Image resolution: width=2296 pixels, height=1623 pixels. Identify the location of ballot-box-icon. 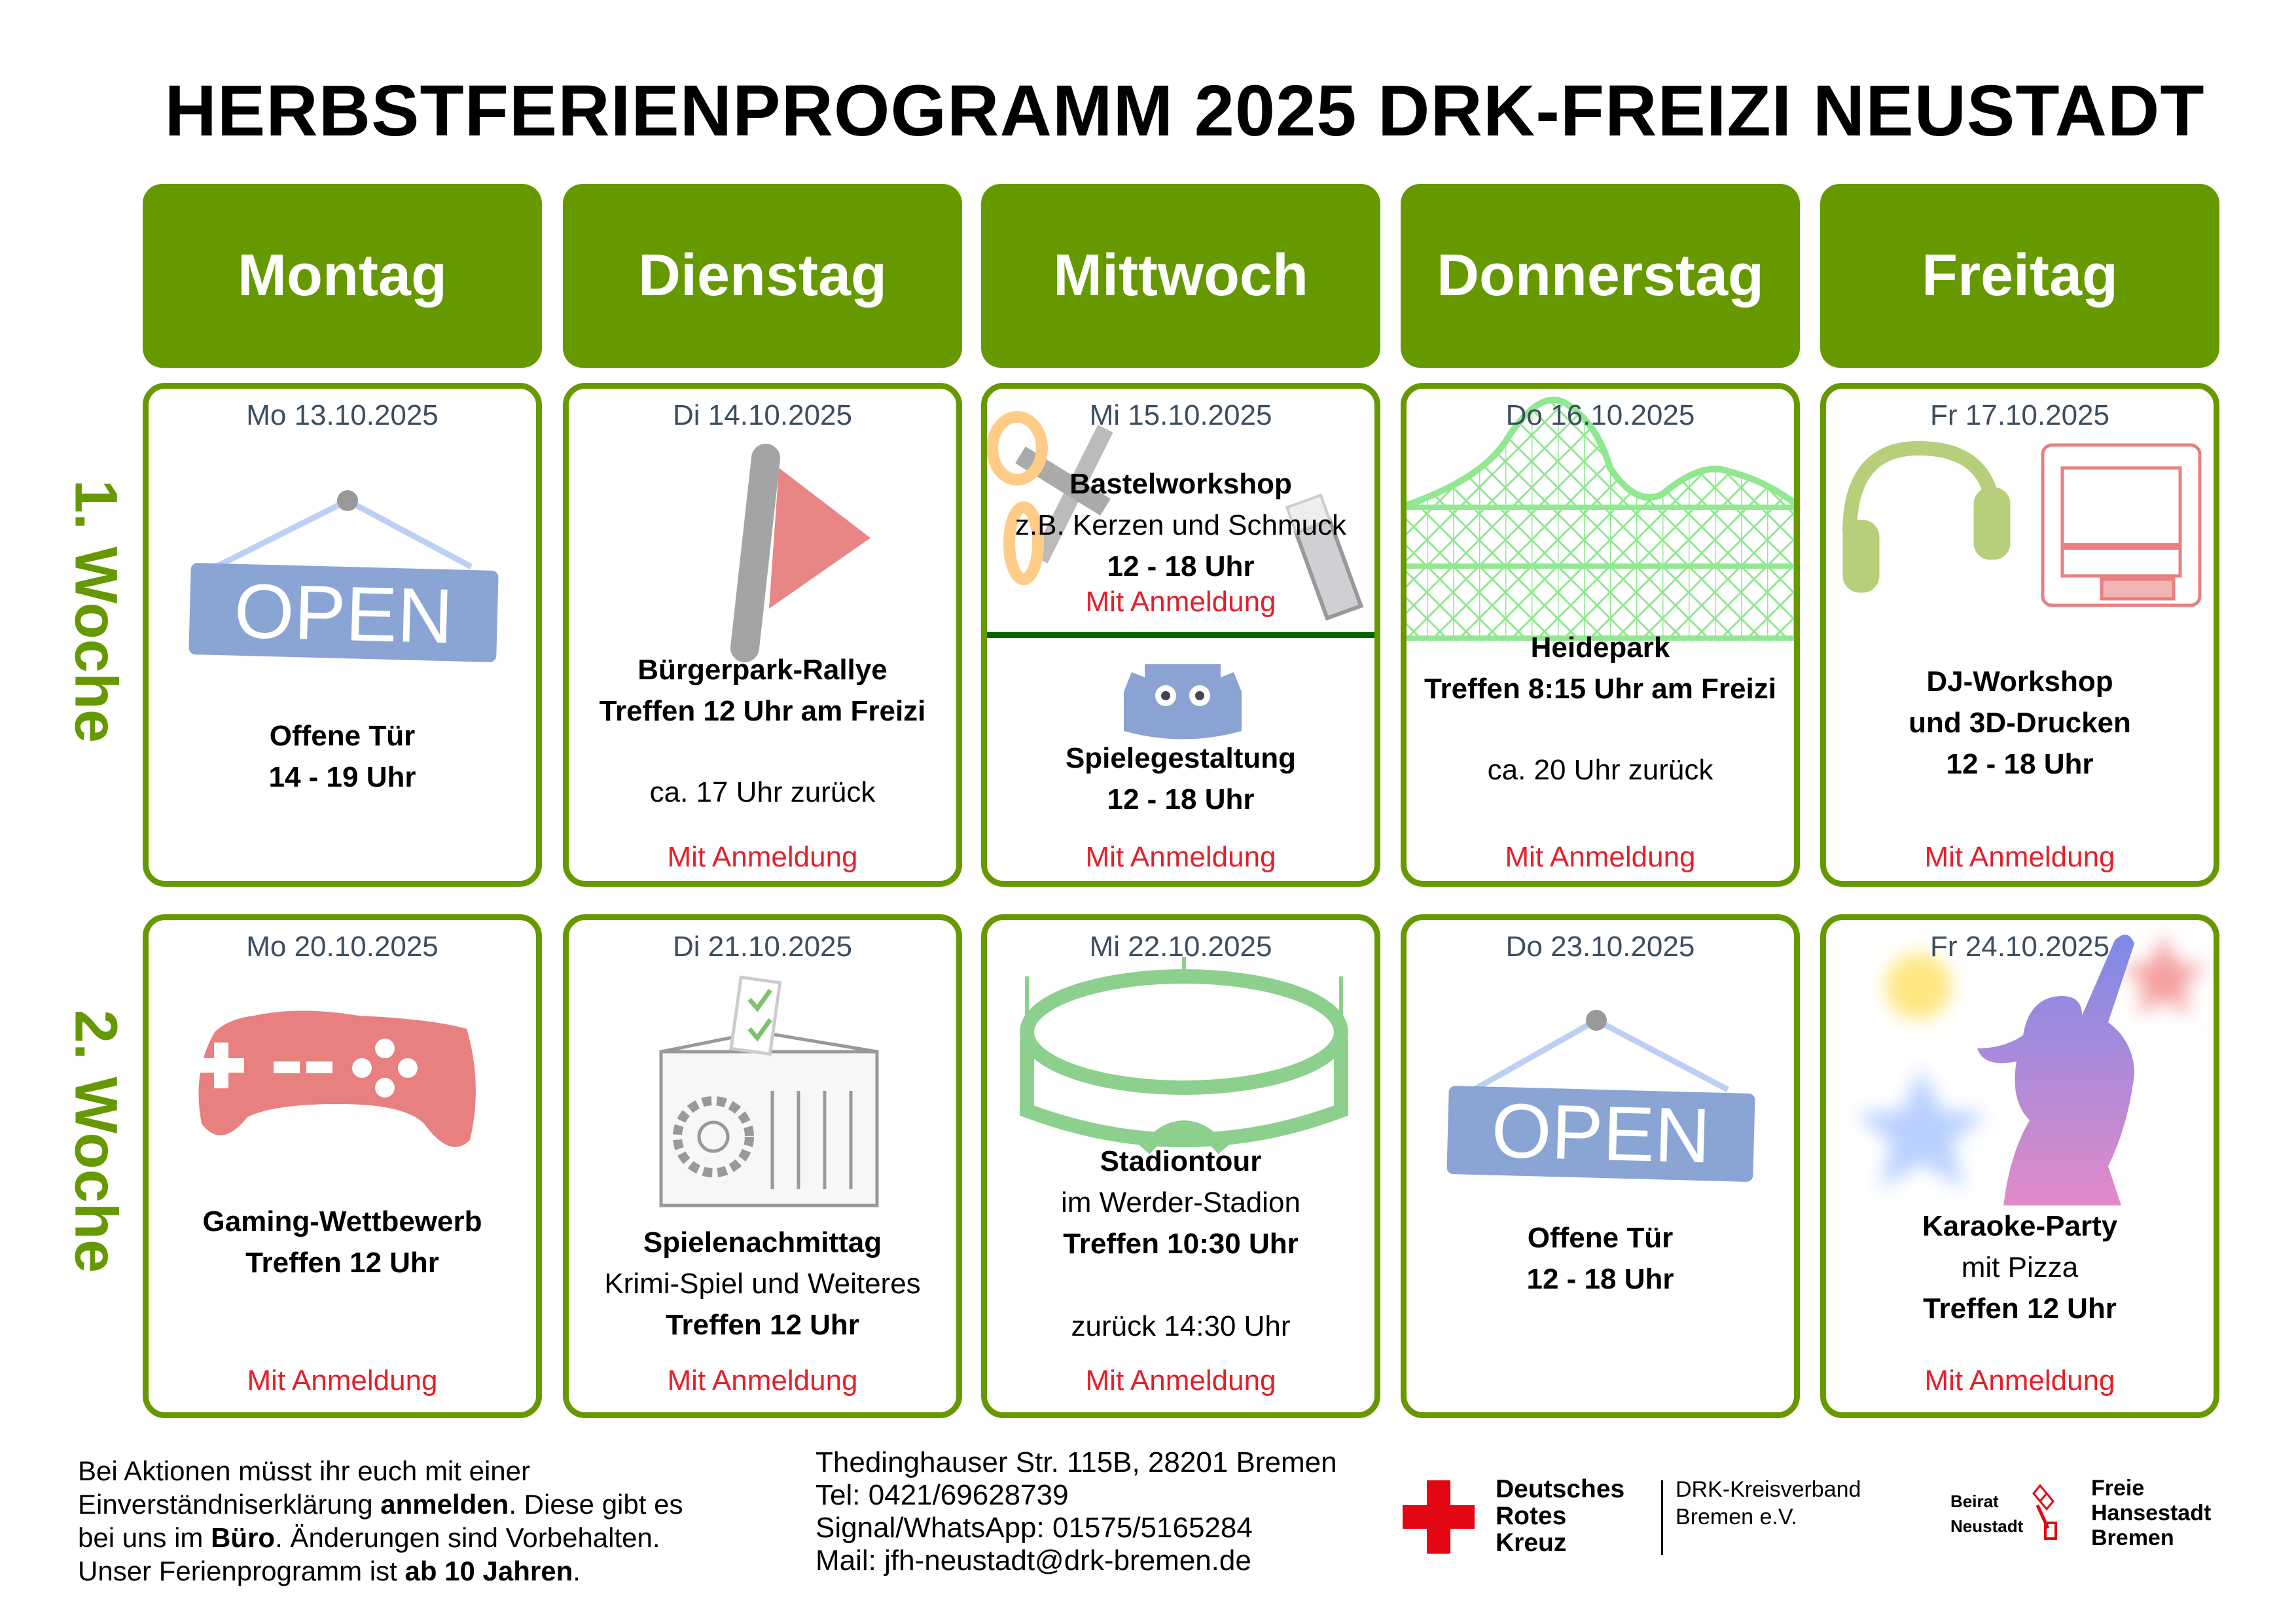
(769, 1091).